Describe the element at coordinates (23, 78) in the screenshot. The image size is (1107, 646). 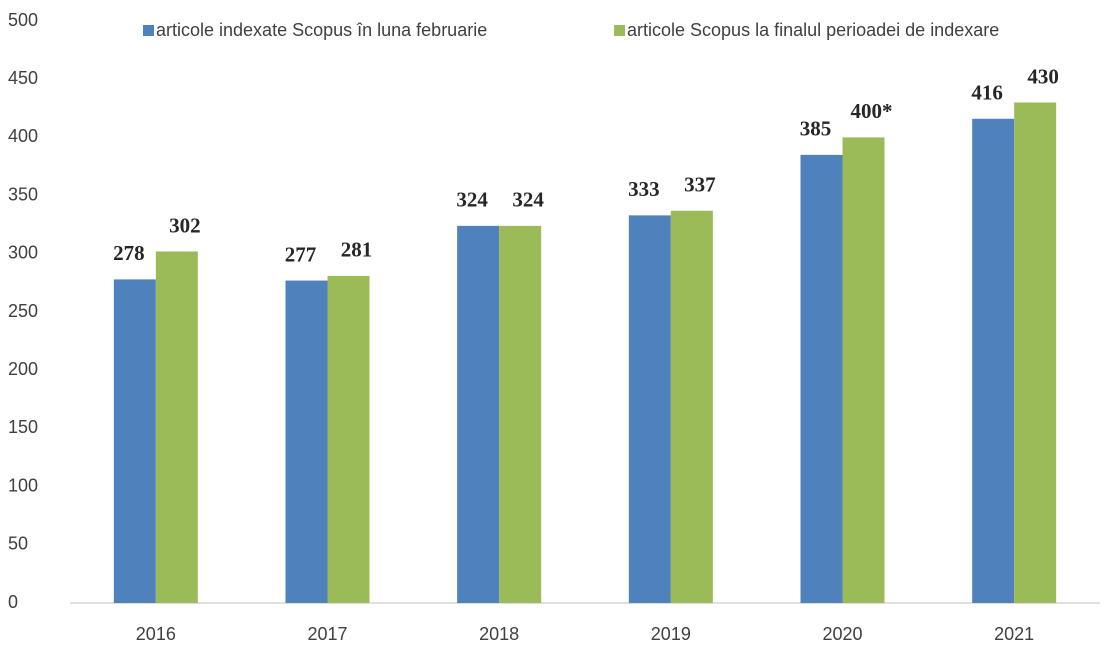
I see `y-tick-label: 450` at that location.